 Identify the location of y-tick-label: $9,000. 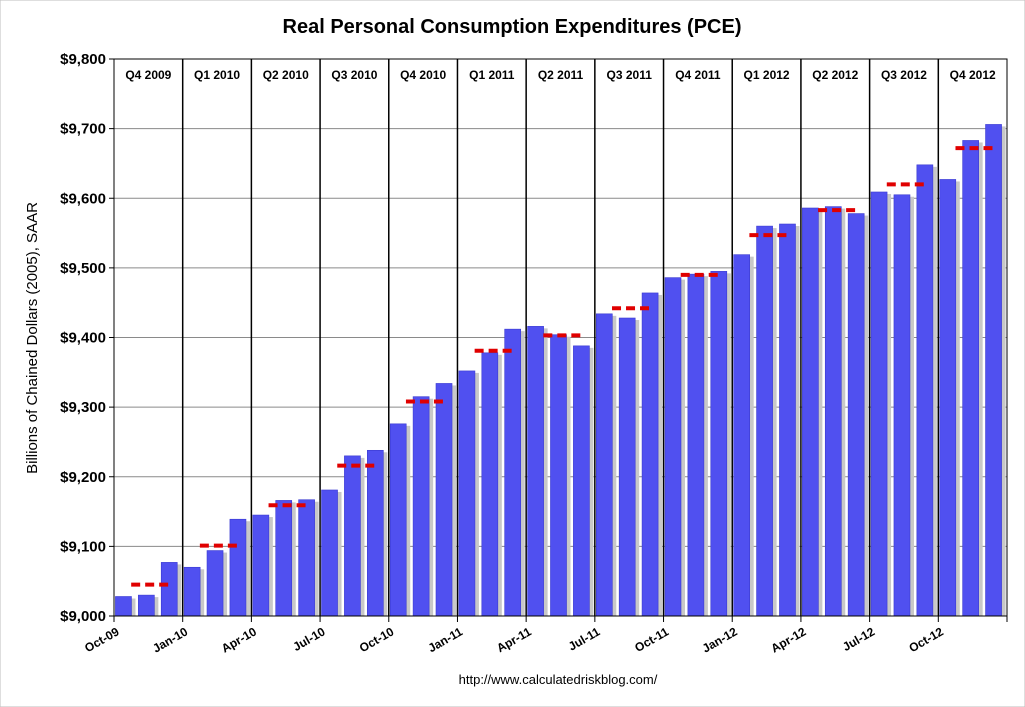
(83, 616).